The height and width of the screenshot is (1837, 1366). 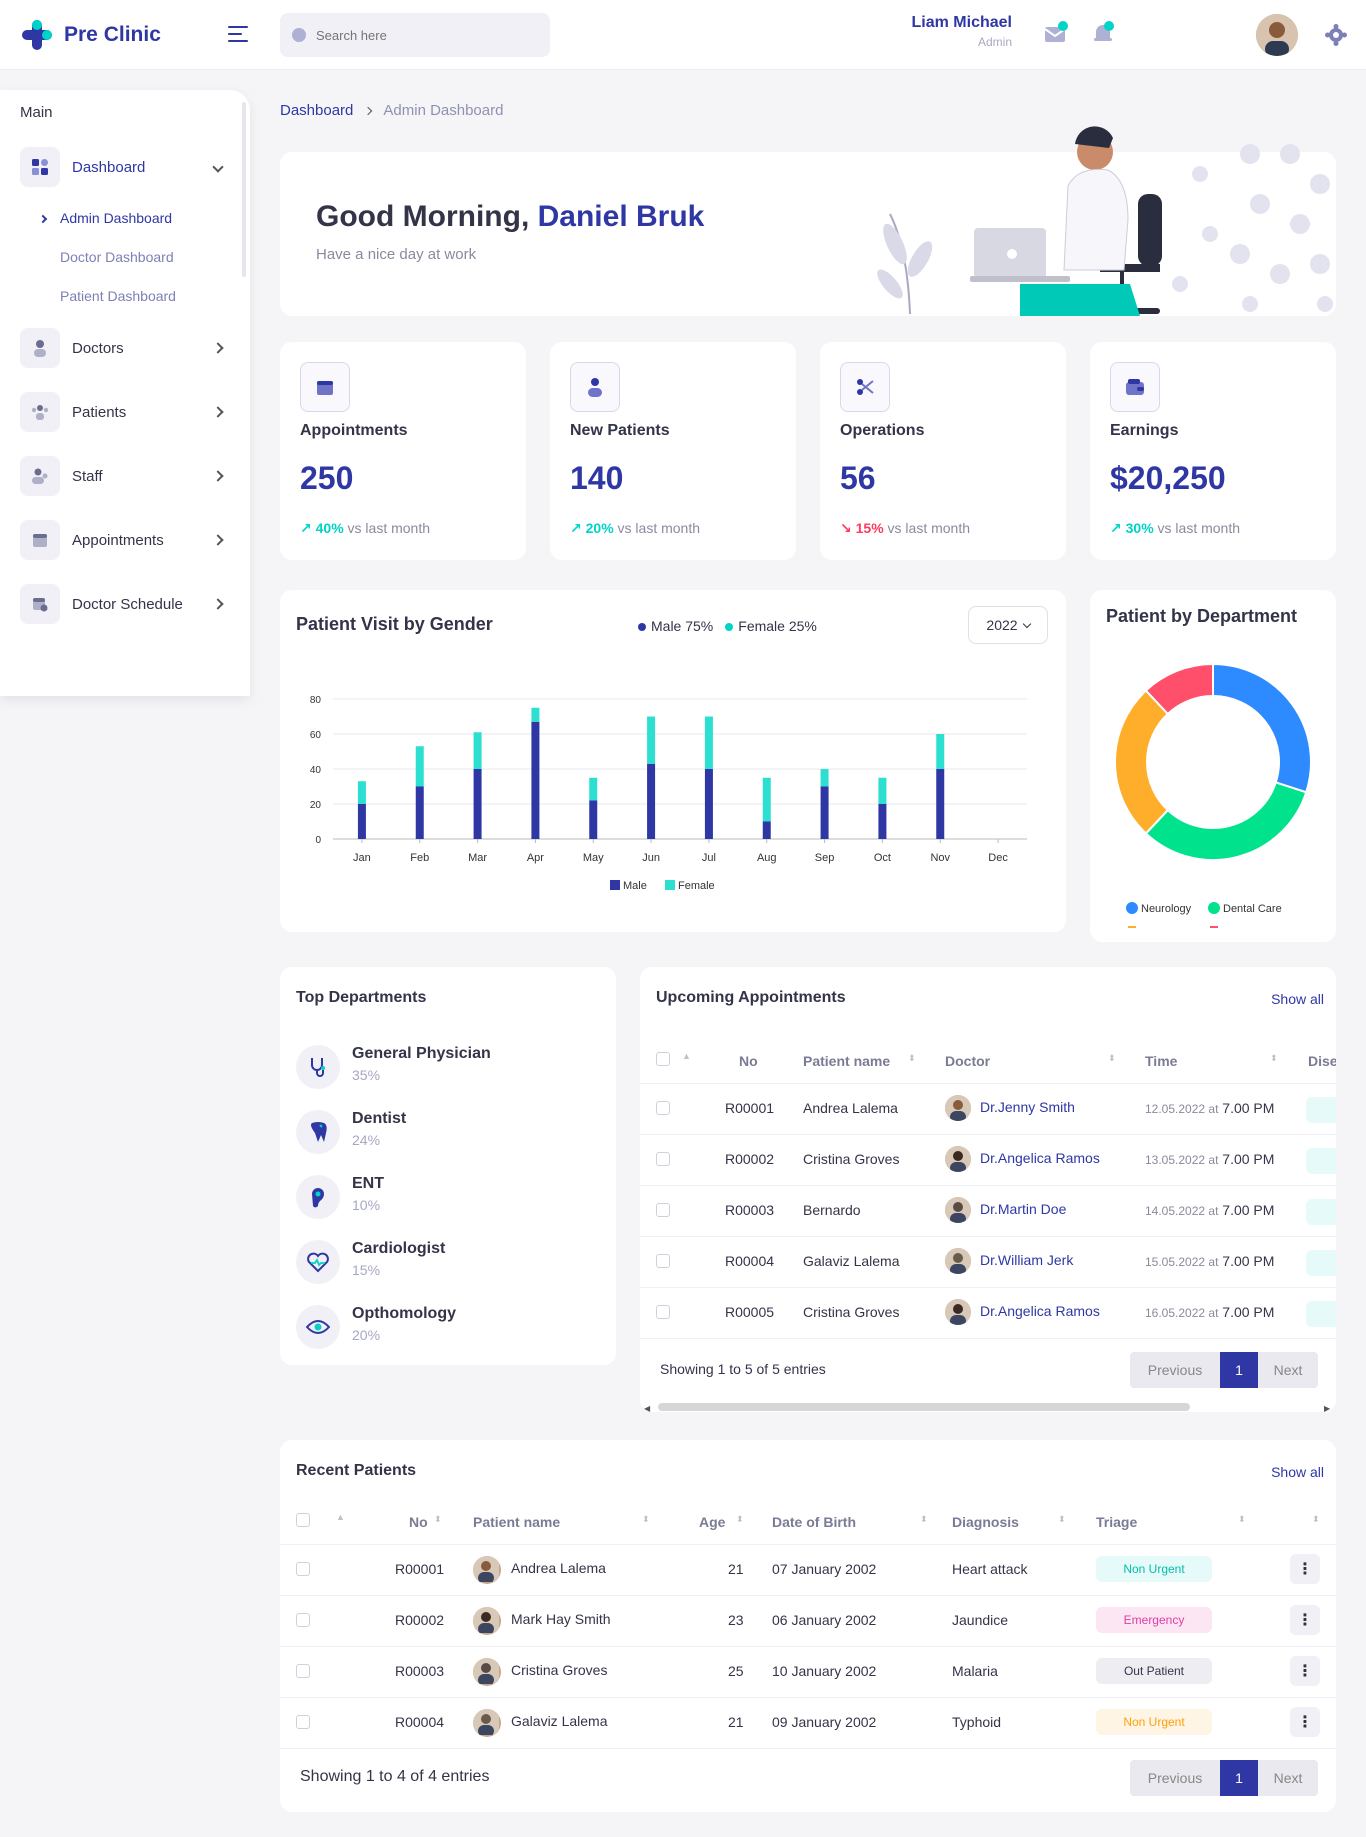 What do you see at coordinates (924, 1407) in the screenshot?
I see `horizontal-scrollbar` at bounding box center [924, 1407].